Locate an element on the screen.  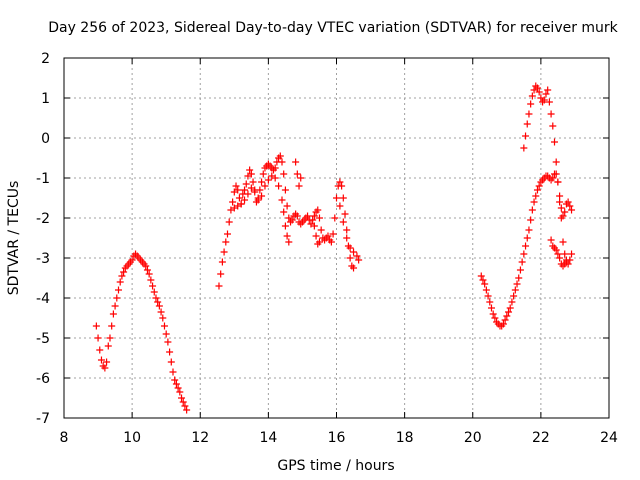
y-tick-label: 1 is located at coordinates (45, 99).